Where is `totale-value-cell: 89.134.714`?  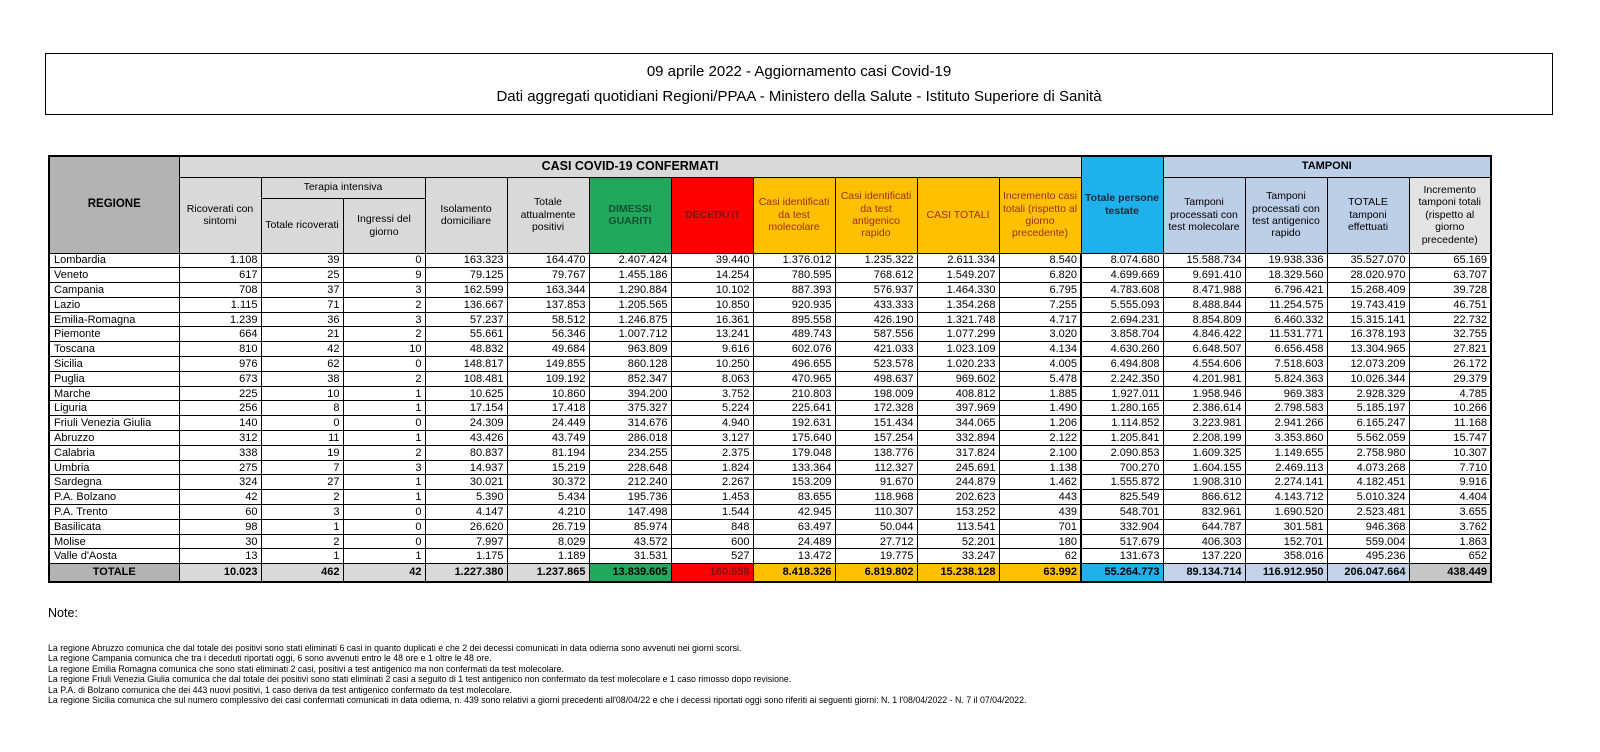
totale-value-cell: 89.134.714 is located at coordinates (1204, 573).